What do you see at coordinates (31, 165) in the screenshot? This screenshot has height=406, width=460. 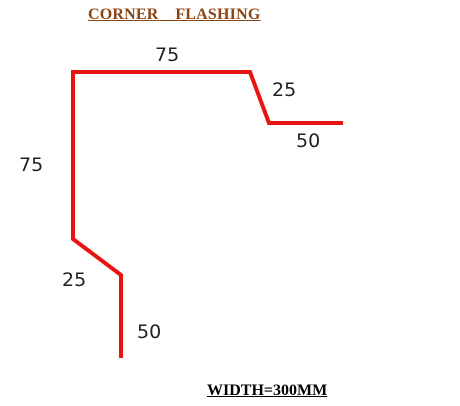 I see `dim-label-vertical-side: 75` at bounding box center [31, 165].